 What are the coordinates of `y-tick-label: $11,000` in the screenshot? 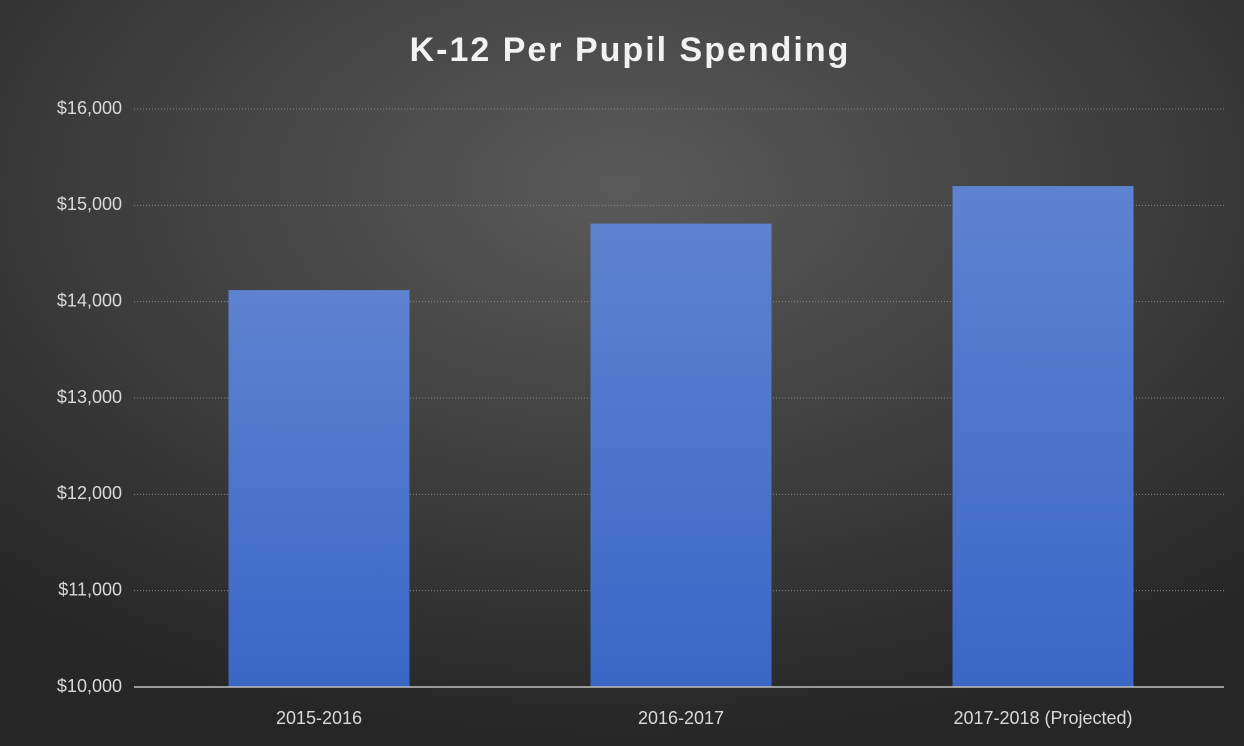 It's located at (90, 589).